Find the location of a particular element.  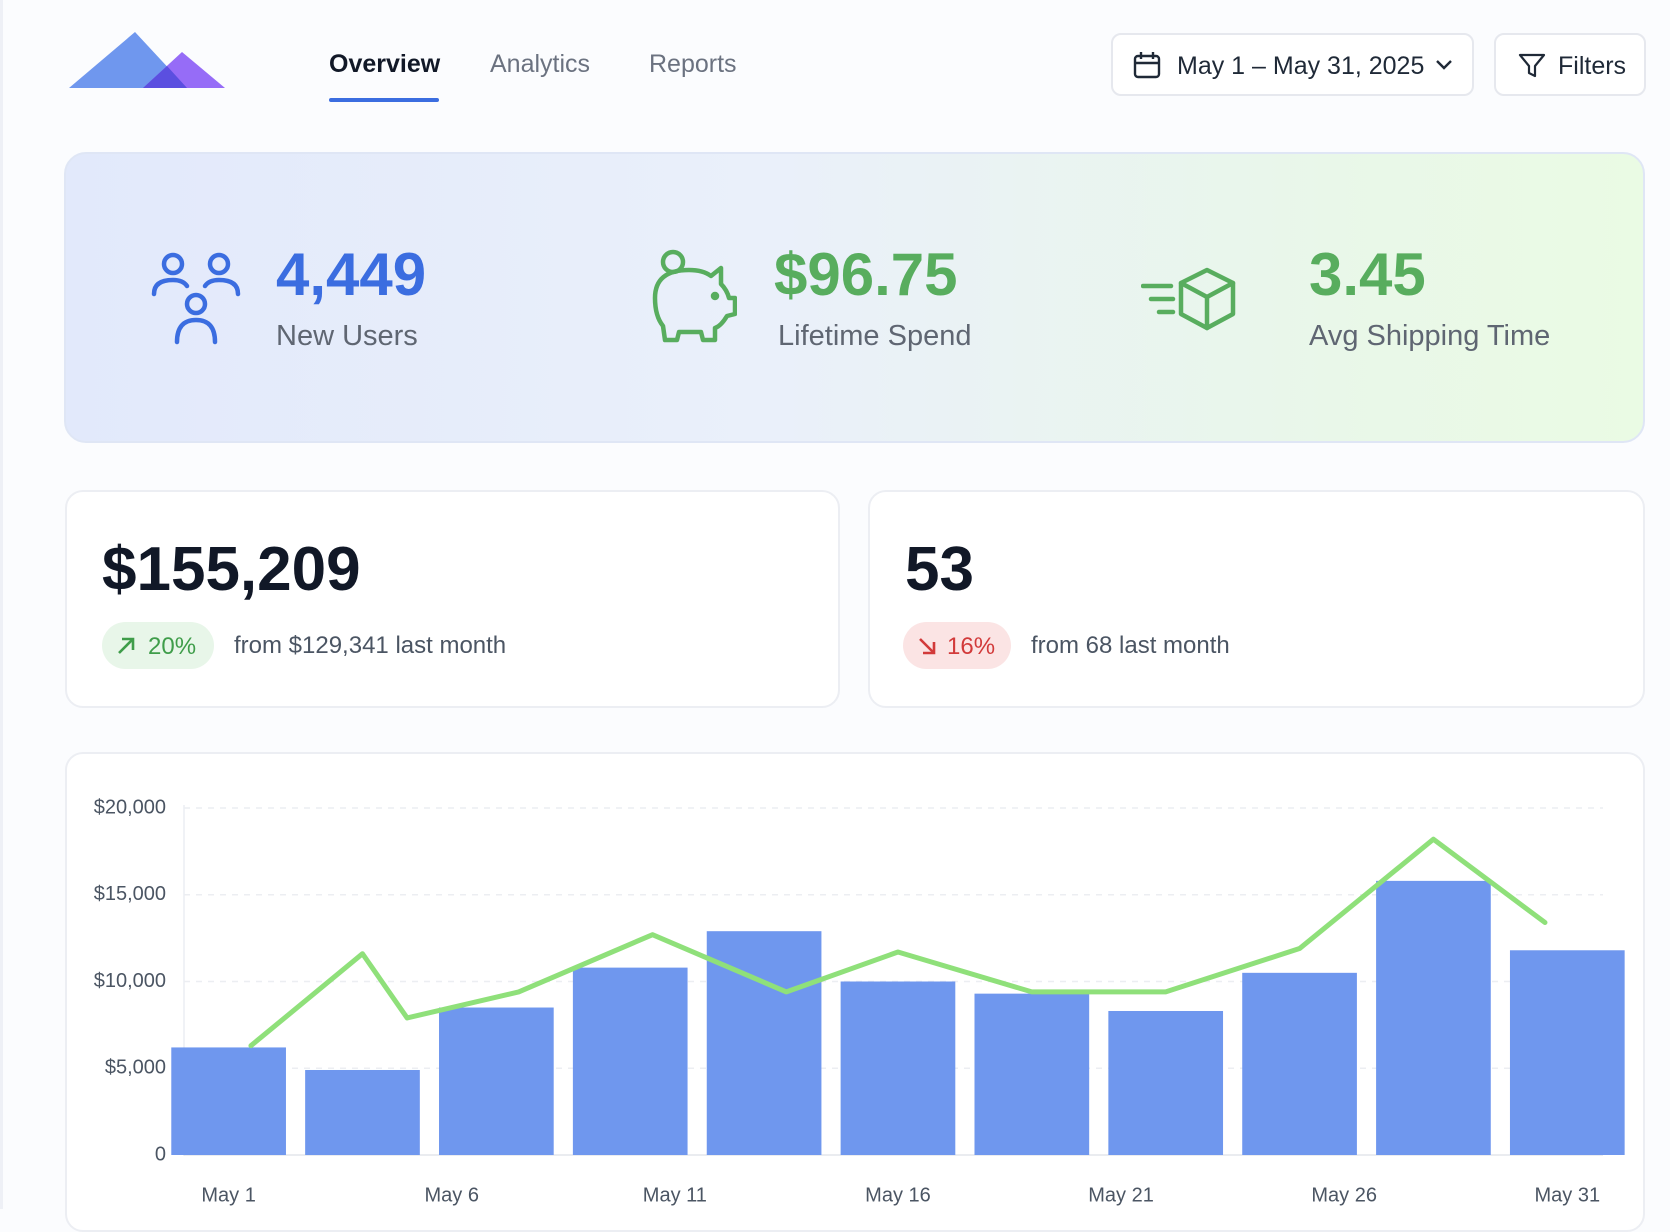

x-tick-label: May 16 is located at coordinates (898, 1195).